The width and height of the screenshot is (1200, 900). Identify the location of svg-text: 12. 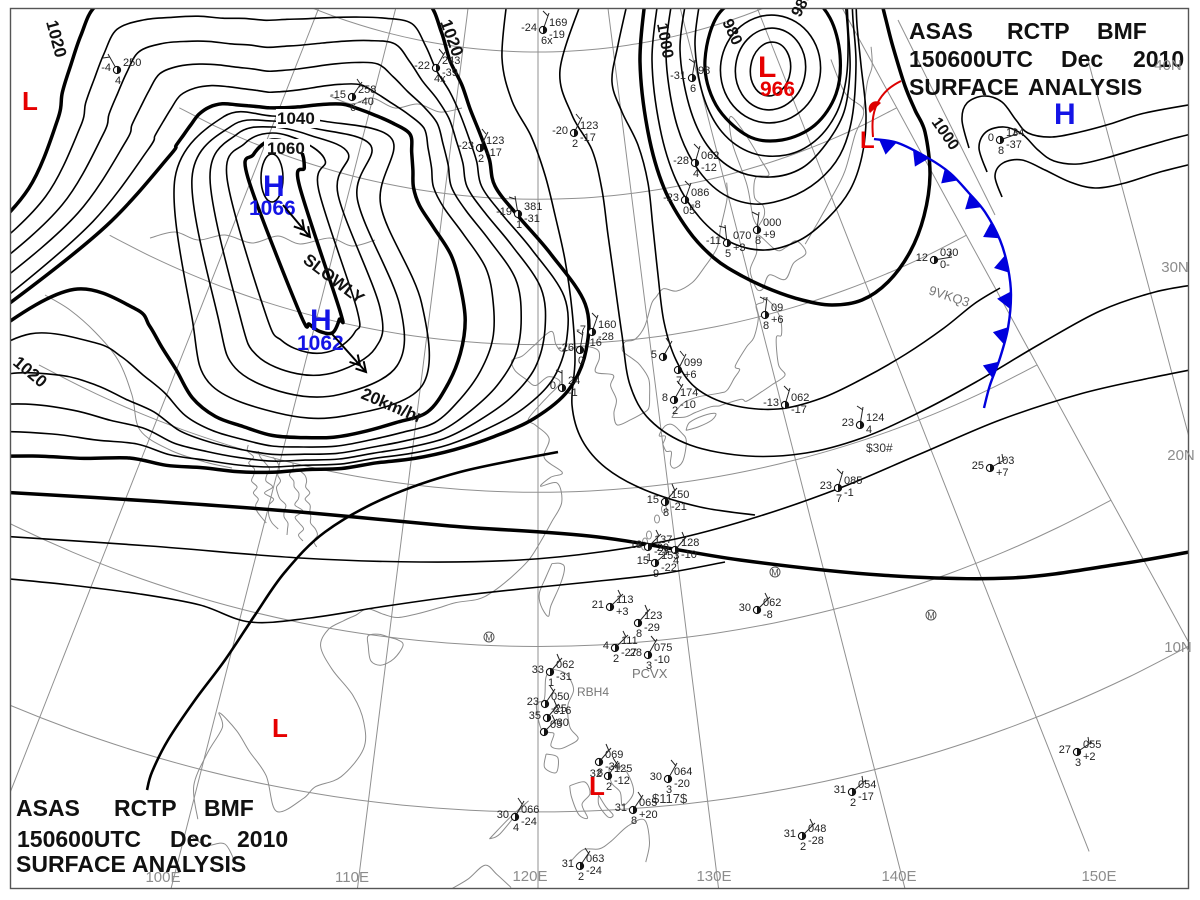
(922, 258).